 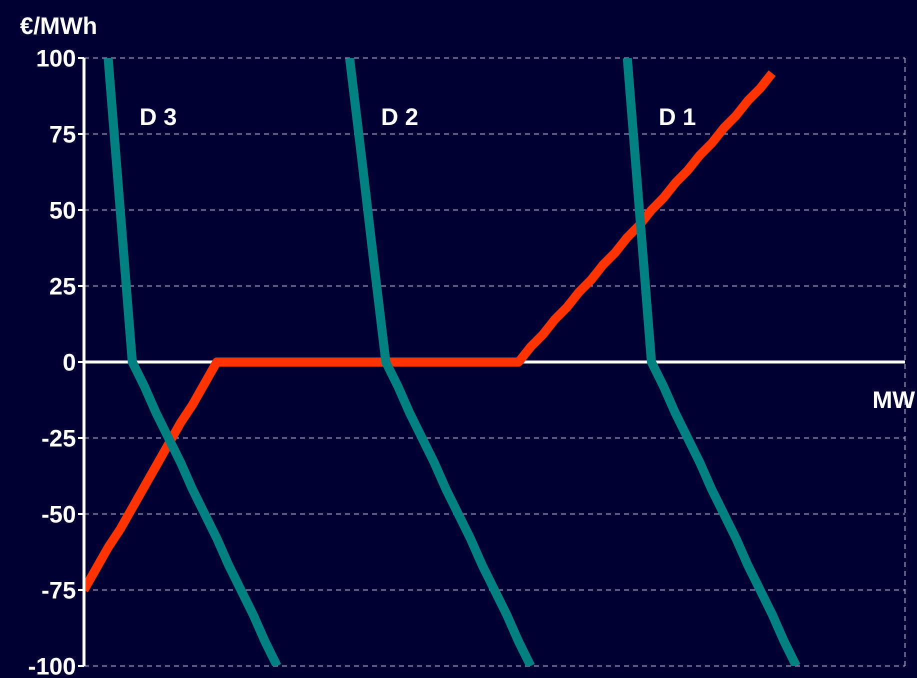 What do you see at coordinates (58, 591) in the screenshot?
I see `y-tick-label: -75` at bounding box center [58, 591].